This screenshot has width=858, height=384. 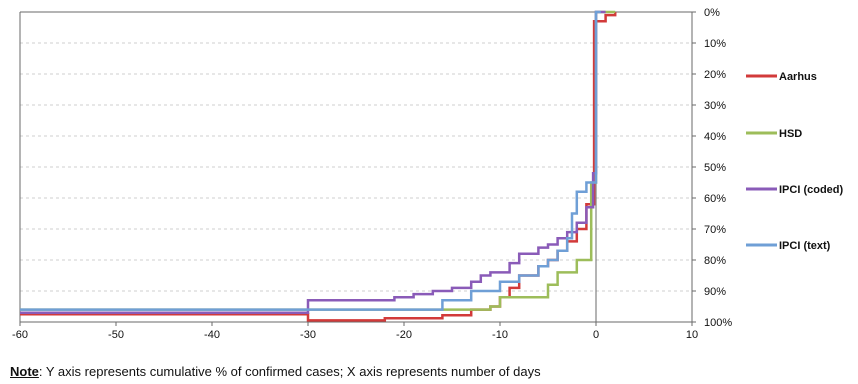 I want to click on x-tick-label: -20, so click(x=404, y=335).